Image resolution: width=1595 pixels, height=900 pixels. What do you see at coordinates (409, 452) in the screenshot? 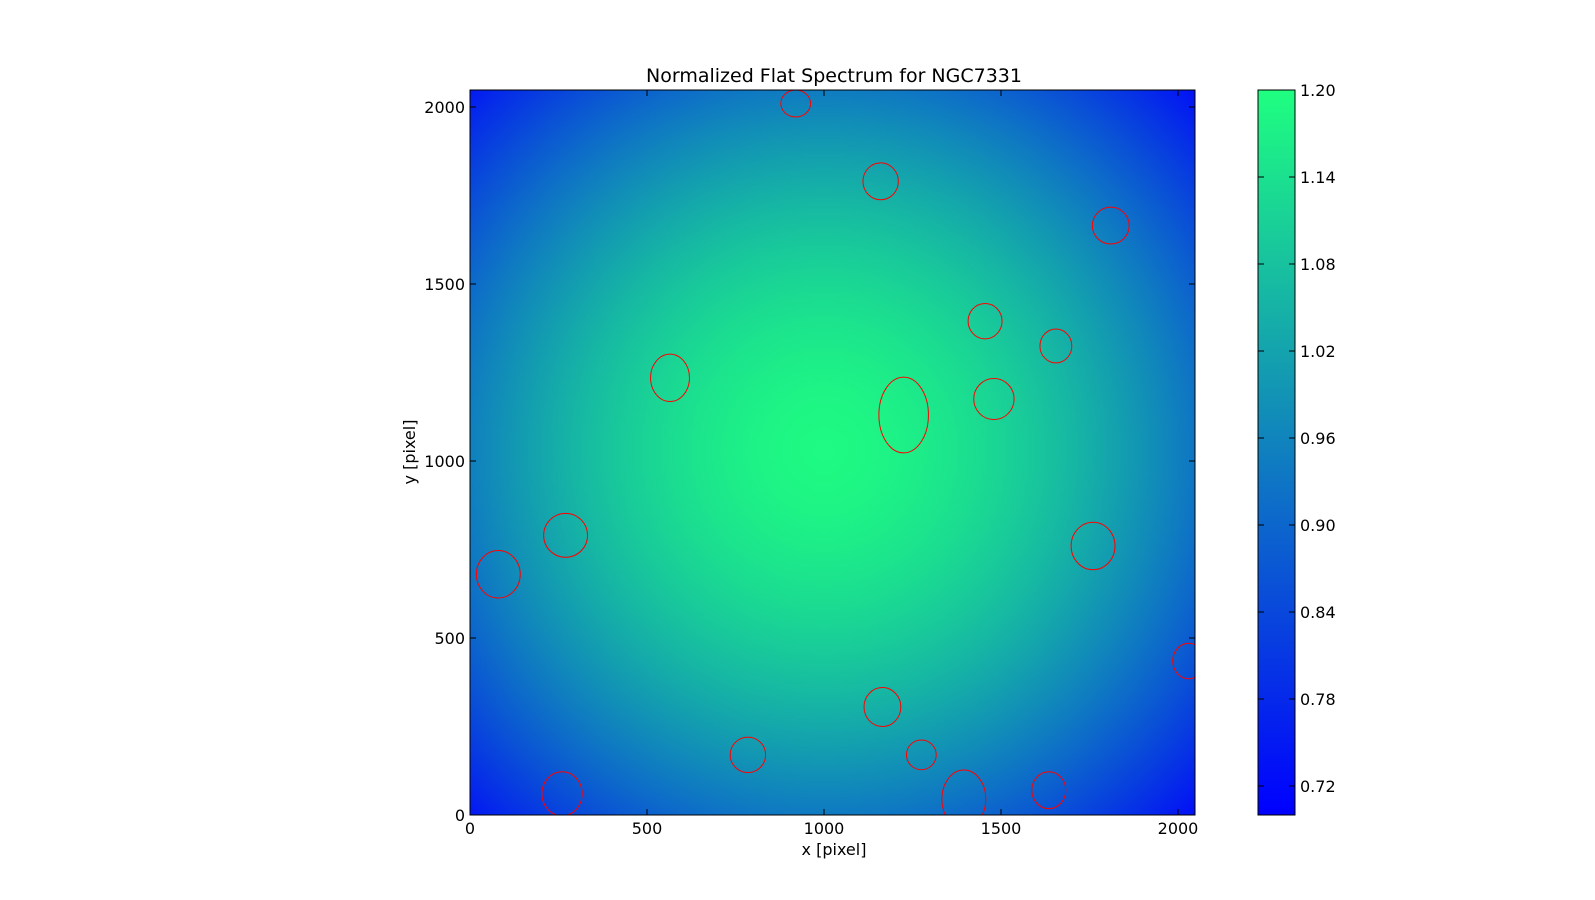
I see `y-axis-label: y [pixel]` at bounding box center [409, 452].